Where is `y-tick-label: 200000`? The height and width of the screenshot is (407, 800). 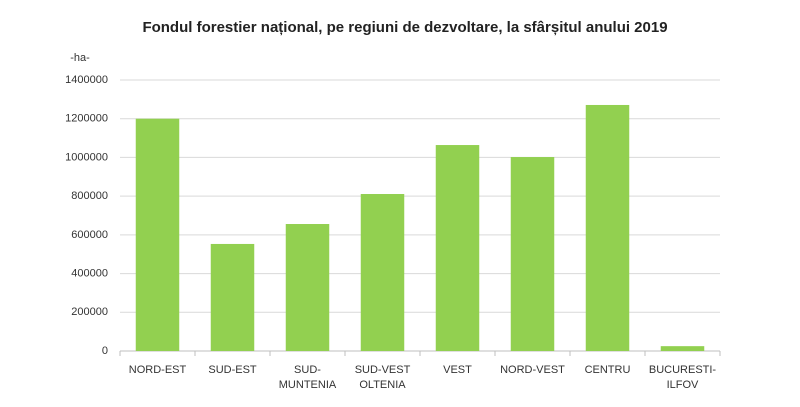 y-tick-label: 200000 is located at coordinates (89, 312).